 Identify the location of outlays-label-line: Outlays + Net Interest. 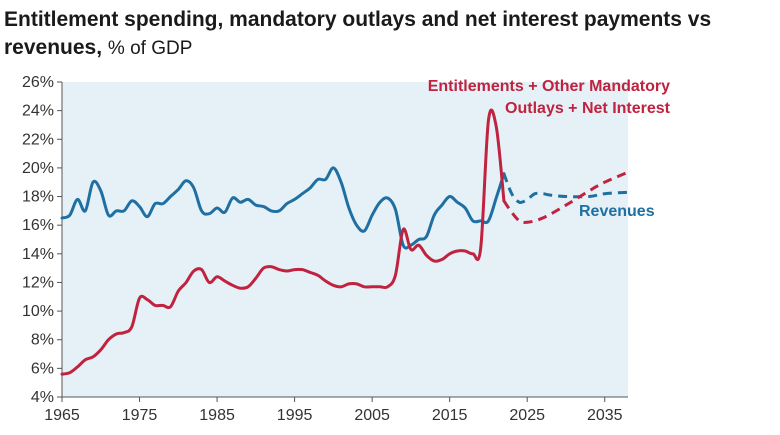
(588, 108).